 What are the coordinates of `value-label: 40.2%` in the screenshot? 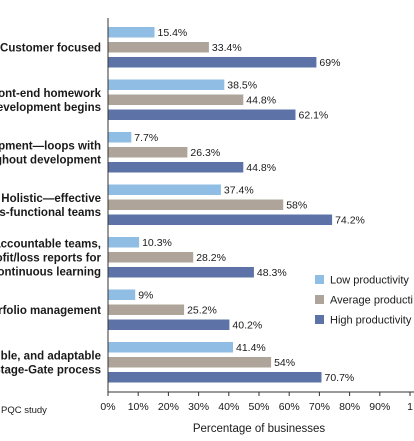 It's located at (247, 326).